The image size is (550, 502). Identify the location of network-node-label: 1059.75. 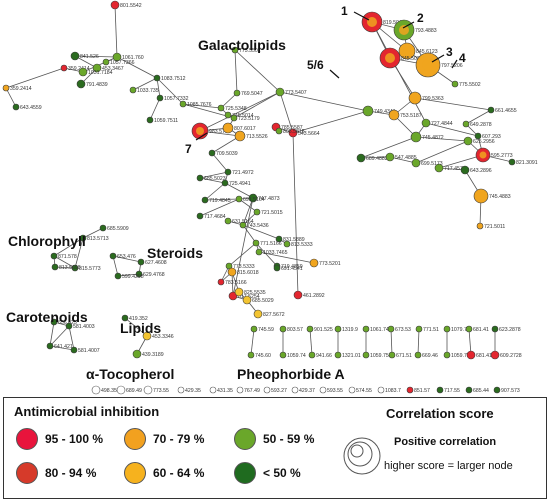
(379, 356).